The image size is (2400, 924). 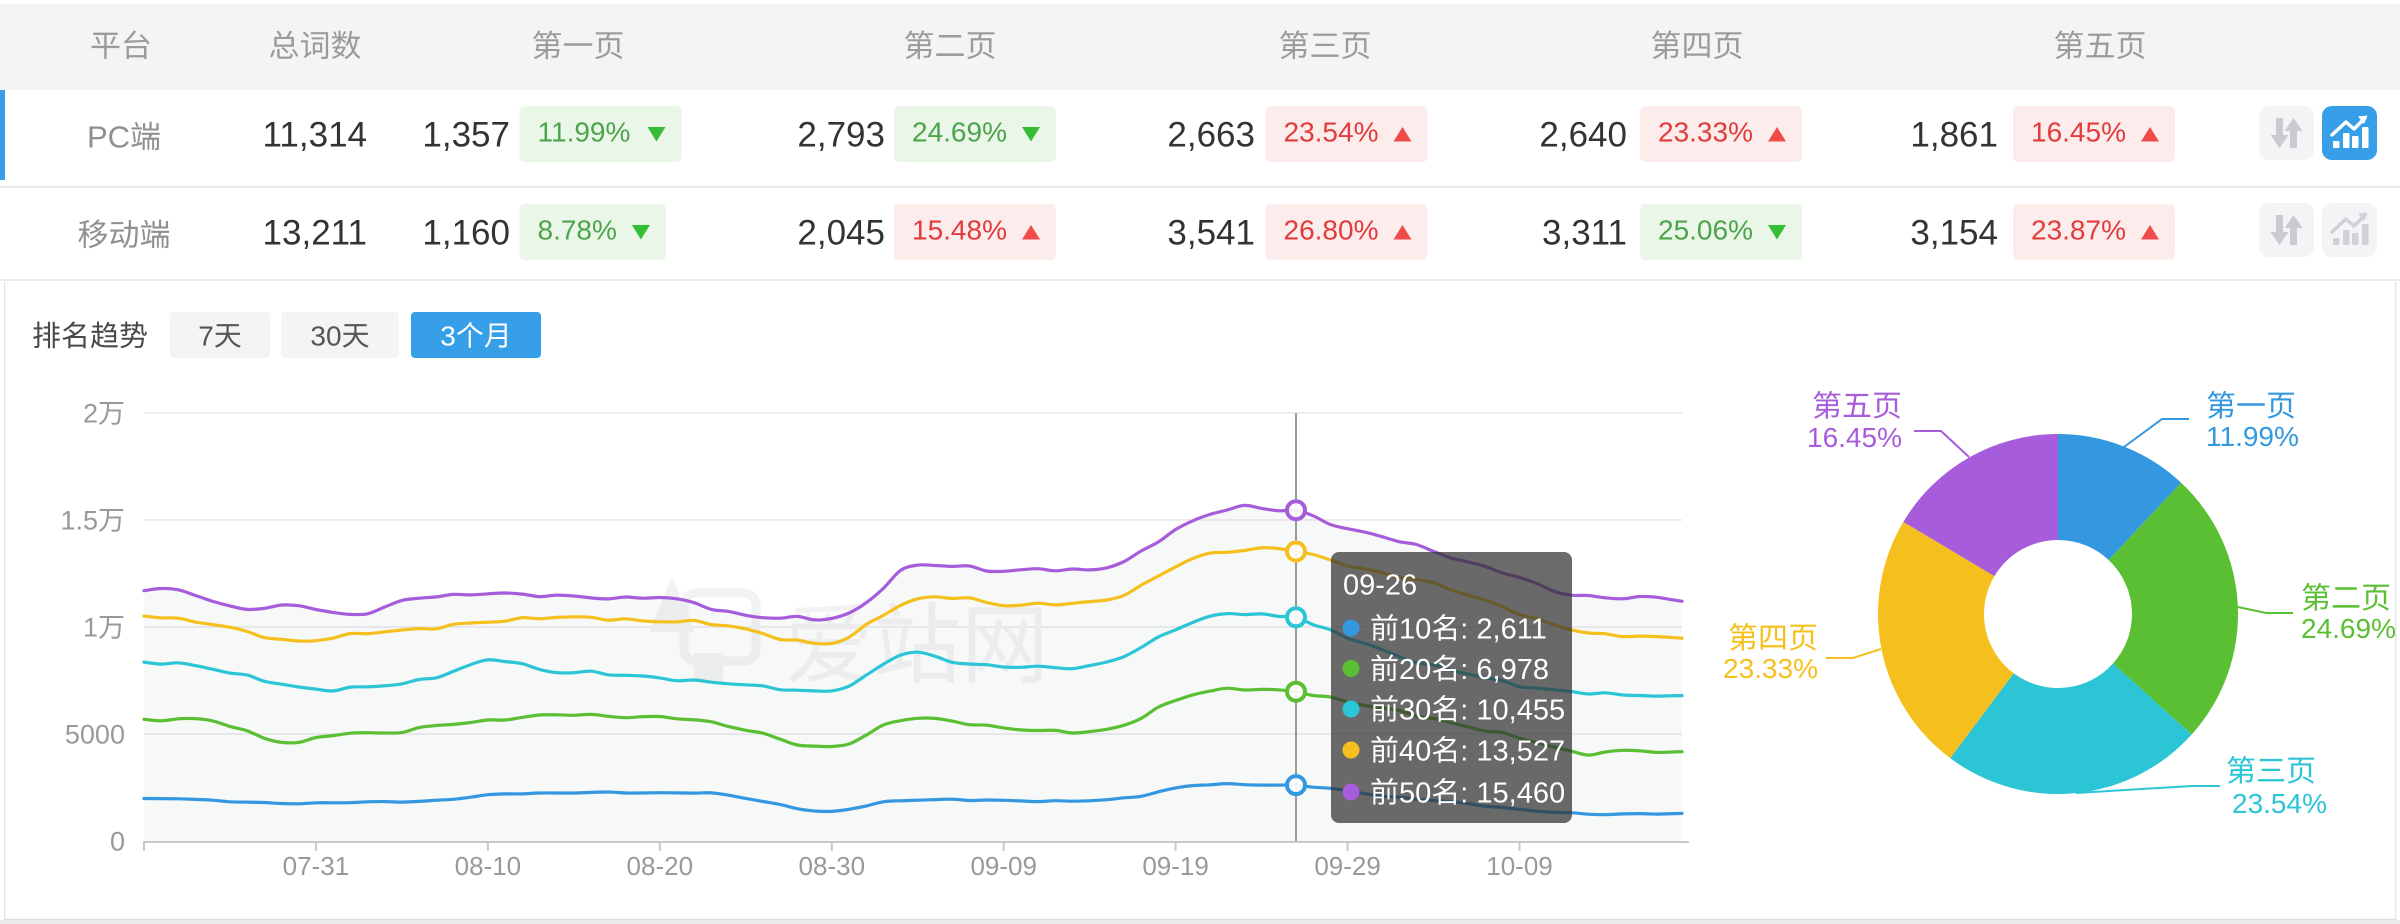 I want to click on svg-text: 13,211, so click(x=315, y=233).